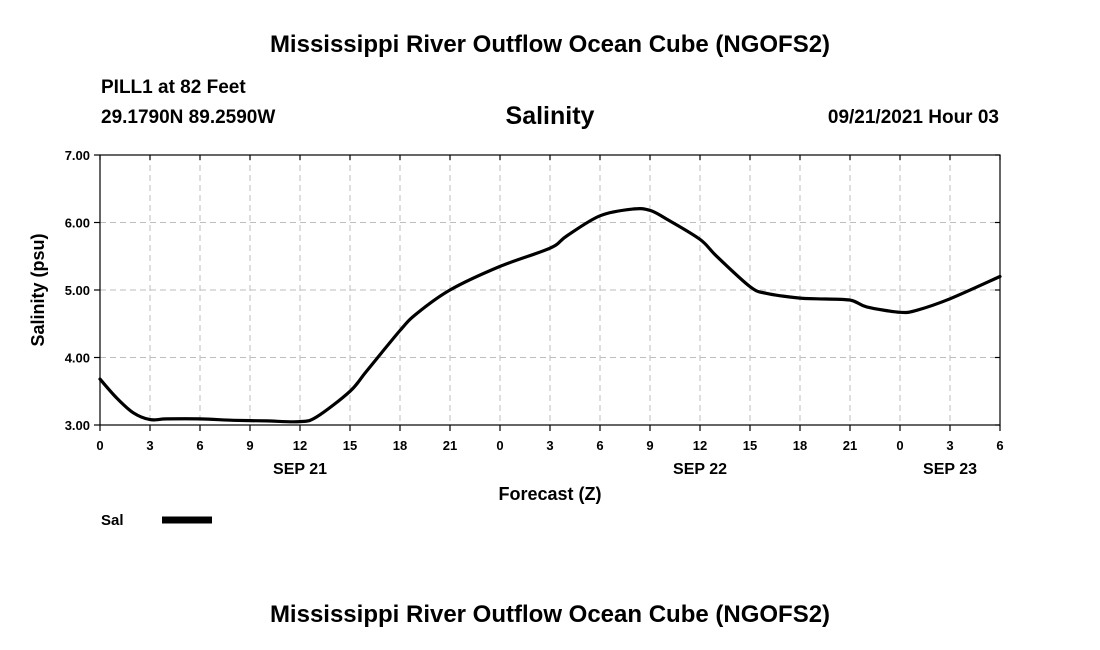 The width and height of the screenshot is (1100, 650). I want to click on y-tick-label: 3.00, so click(77, 425).